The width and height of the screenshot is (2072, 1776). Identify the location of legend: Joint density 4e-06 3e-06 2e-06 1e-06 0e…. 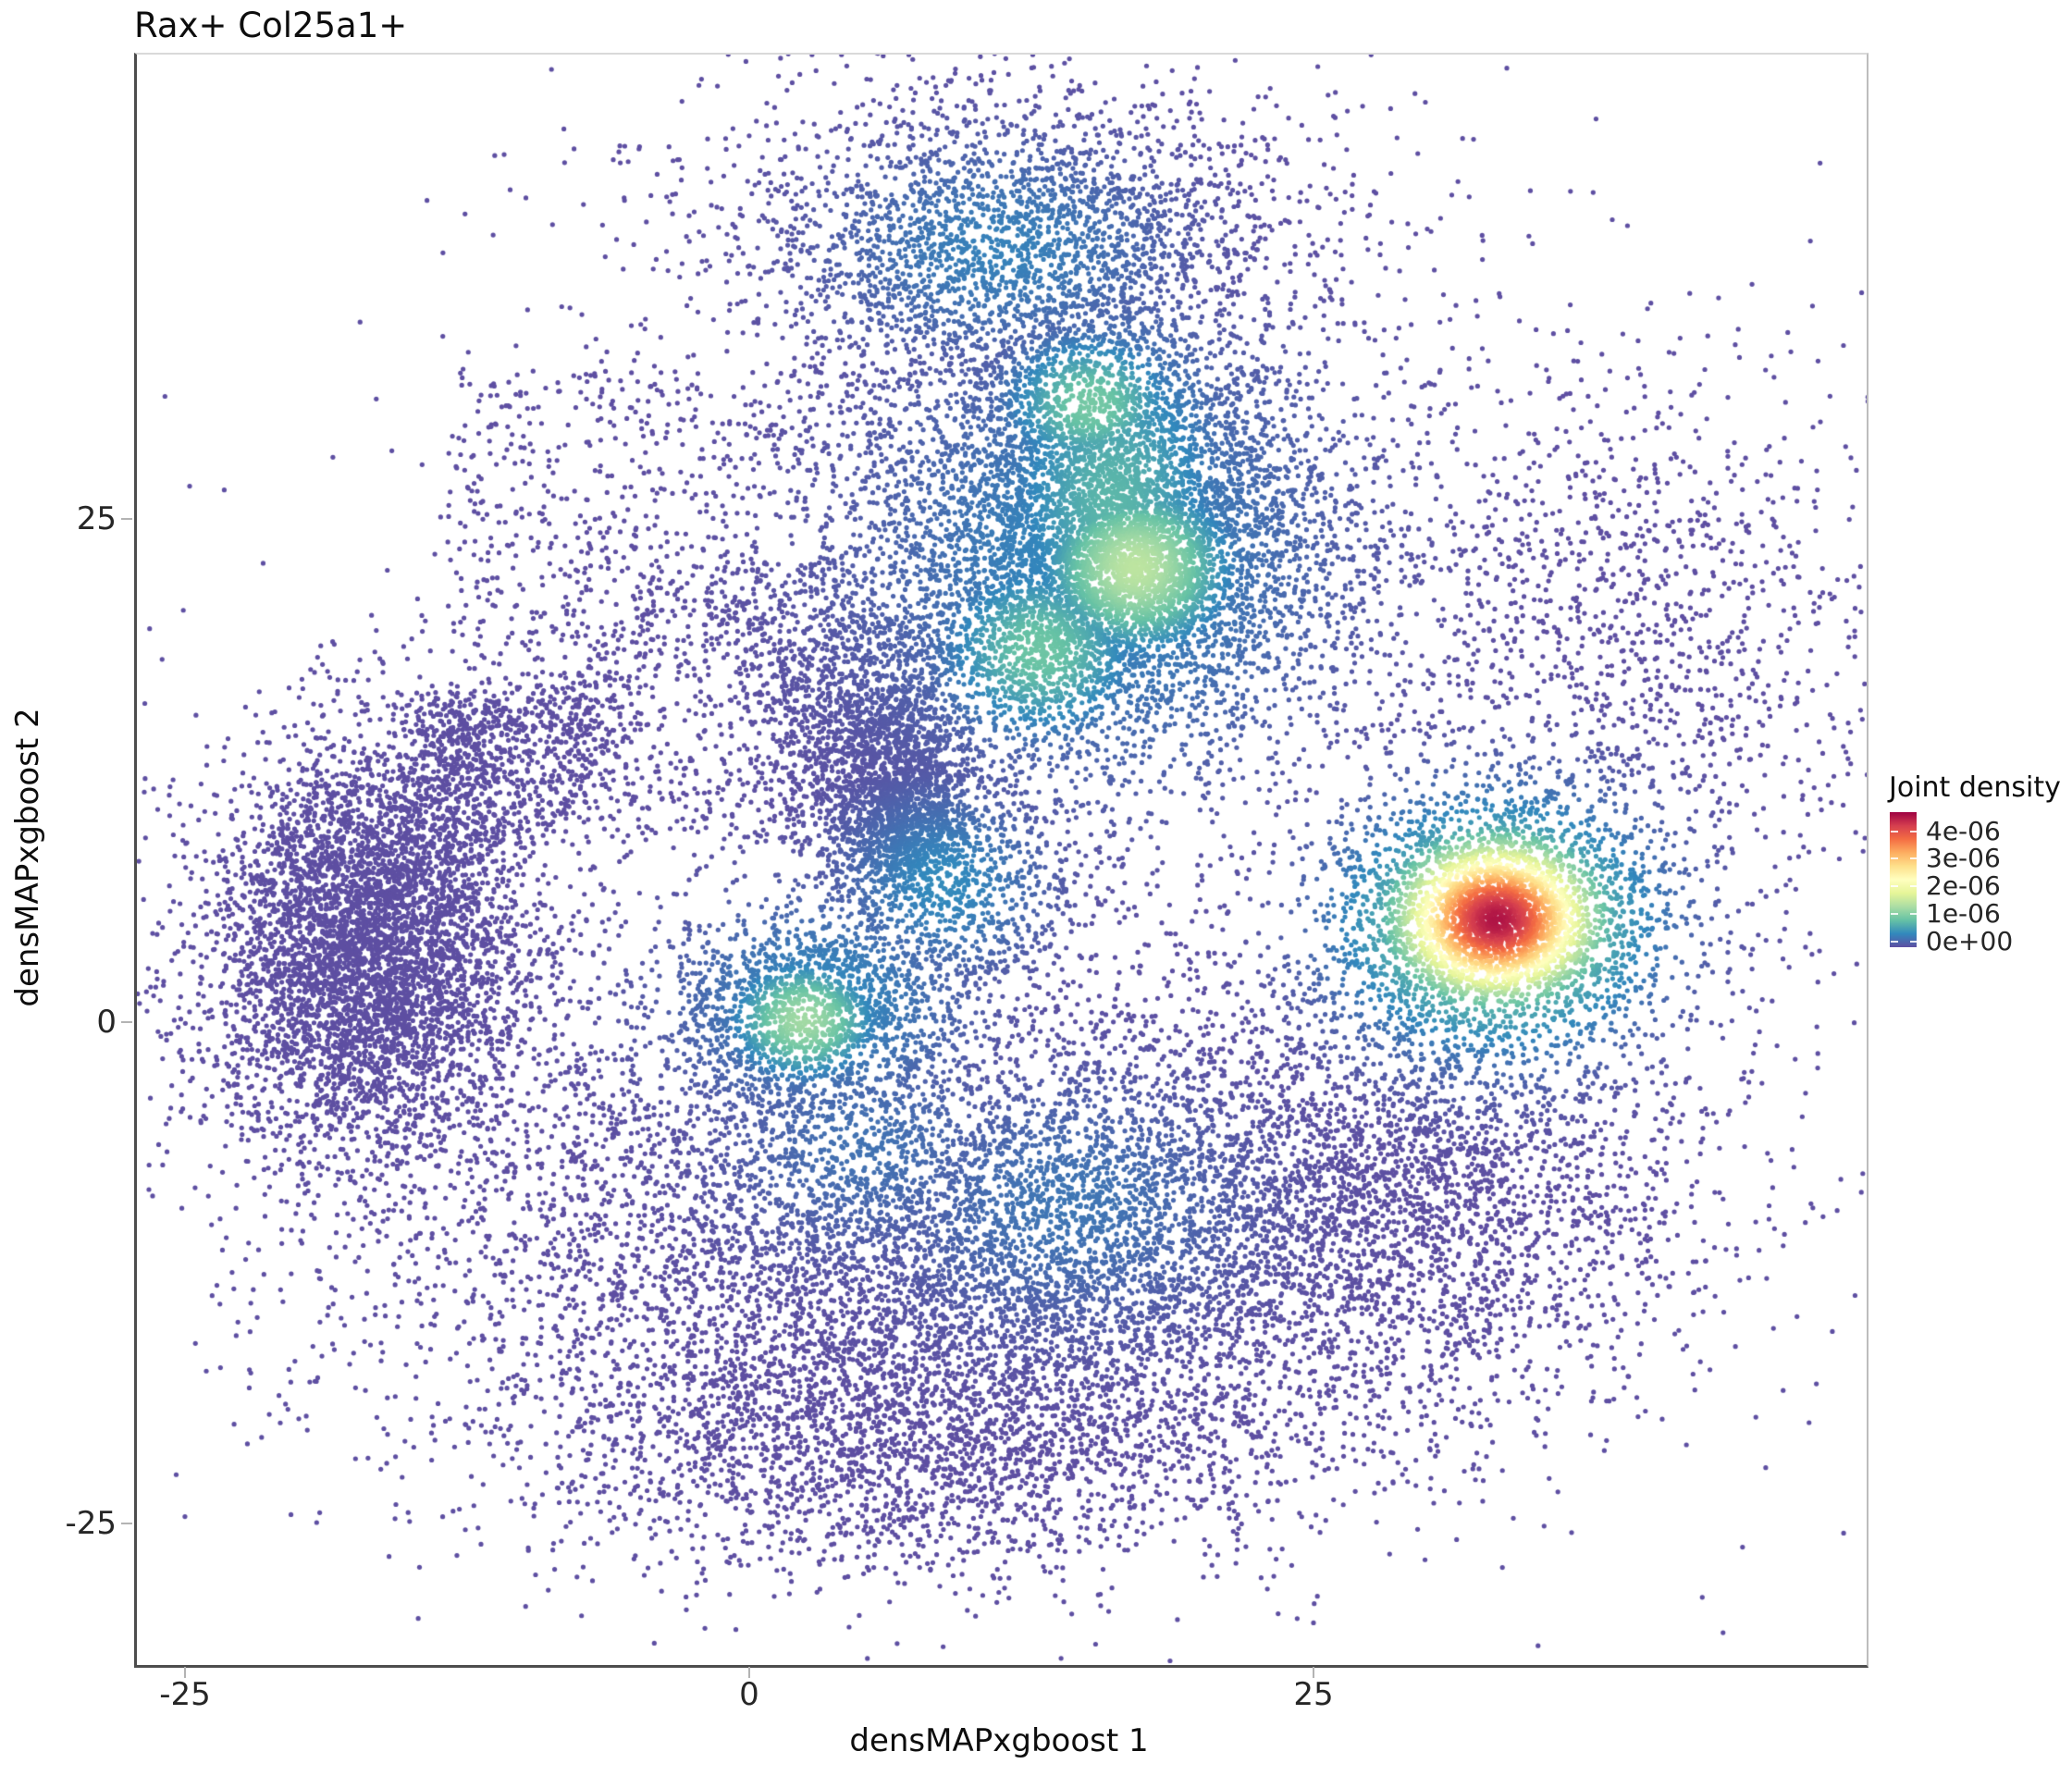
(1981, 888).